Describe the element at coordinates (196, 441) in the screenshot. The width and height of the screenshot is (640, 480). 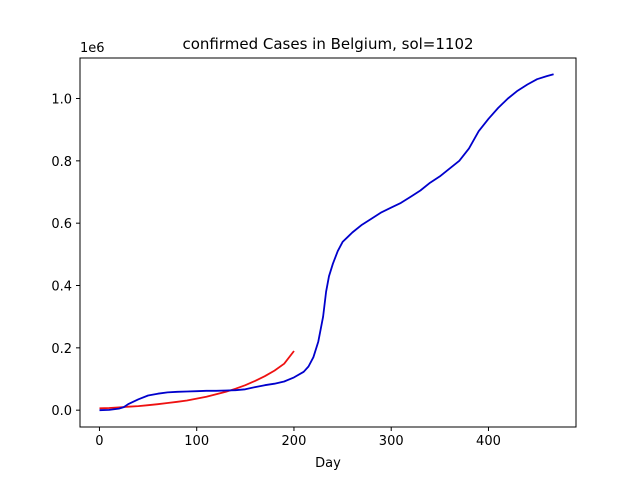
I see `x-tick-label: 100` at that location.